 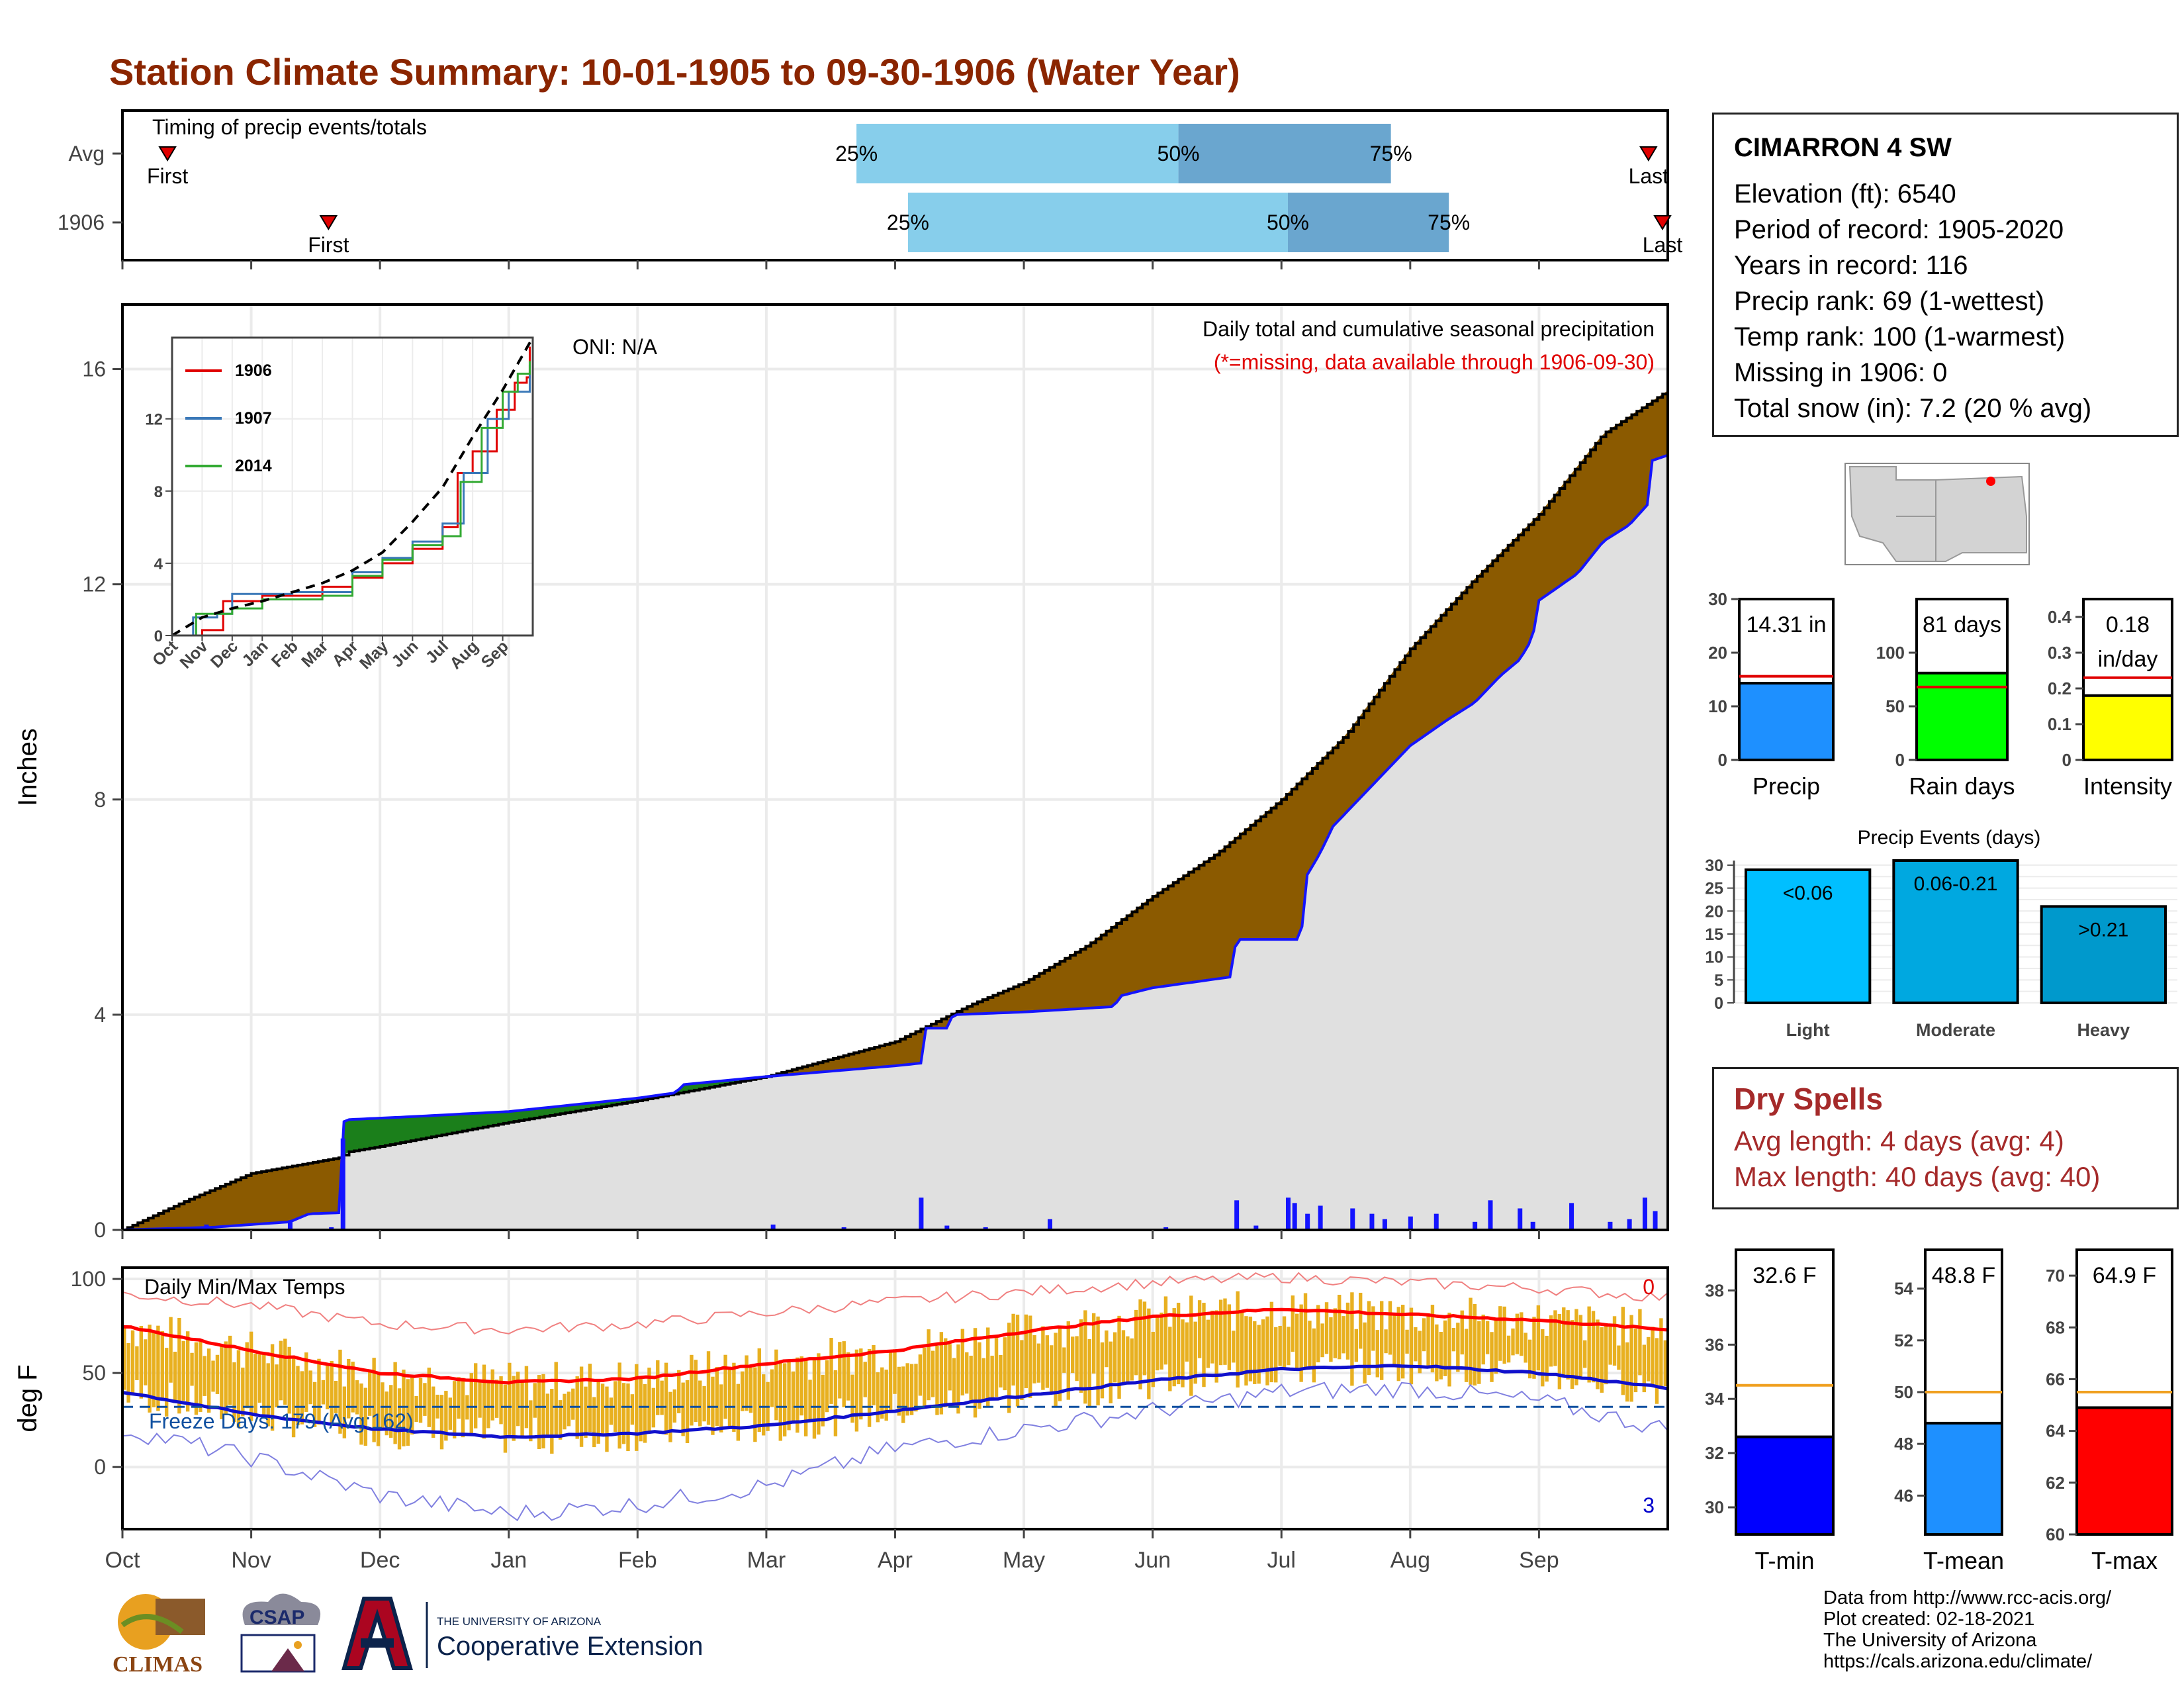 I want to click on month-axis-label: Oct, so click(x=122, y=1560).